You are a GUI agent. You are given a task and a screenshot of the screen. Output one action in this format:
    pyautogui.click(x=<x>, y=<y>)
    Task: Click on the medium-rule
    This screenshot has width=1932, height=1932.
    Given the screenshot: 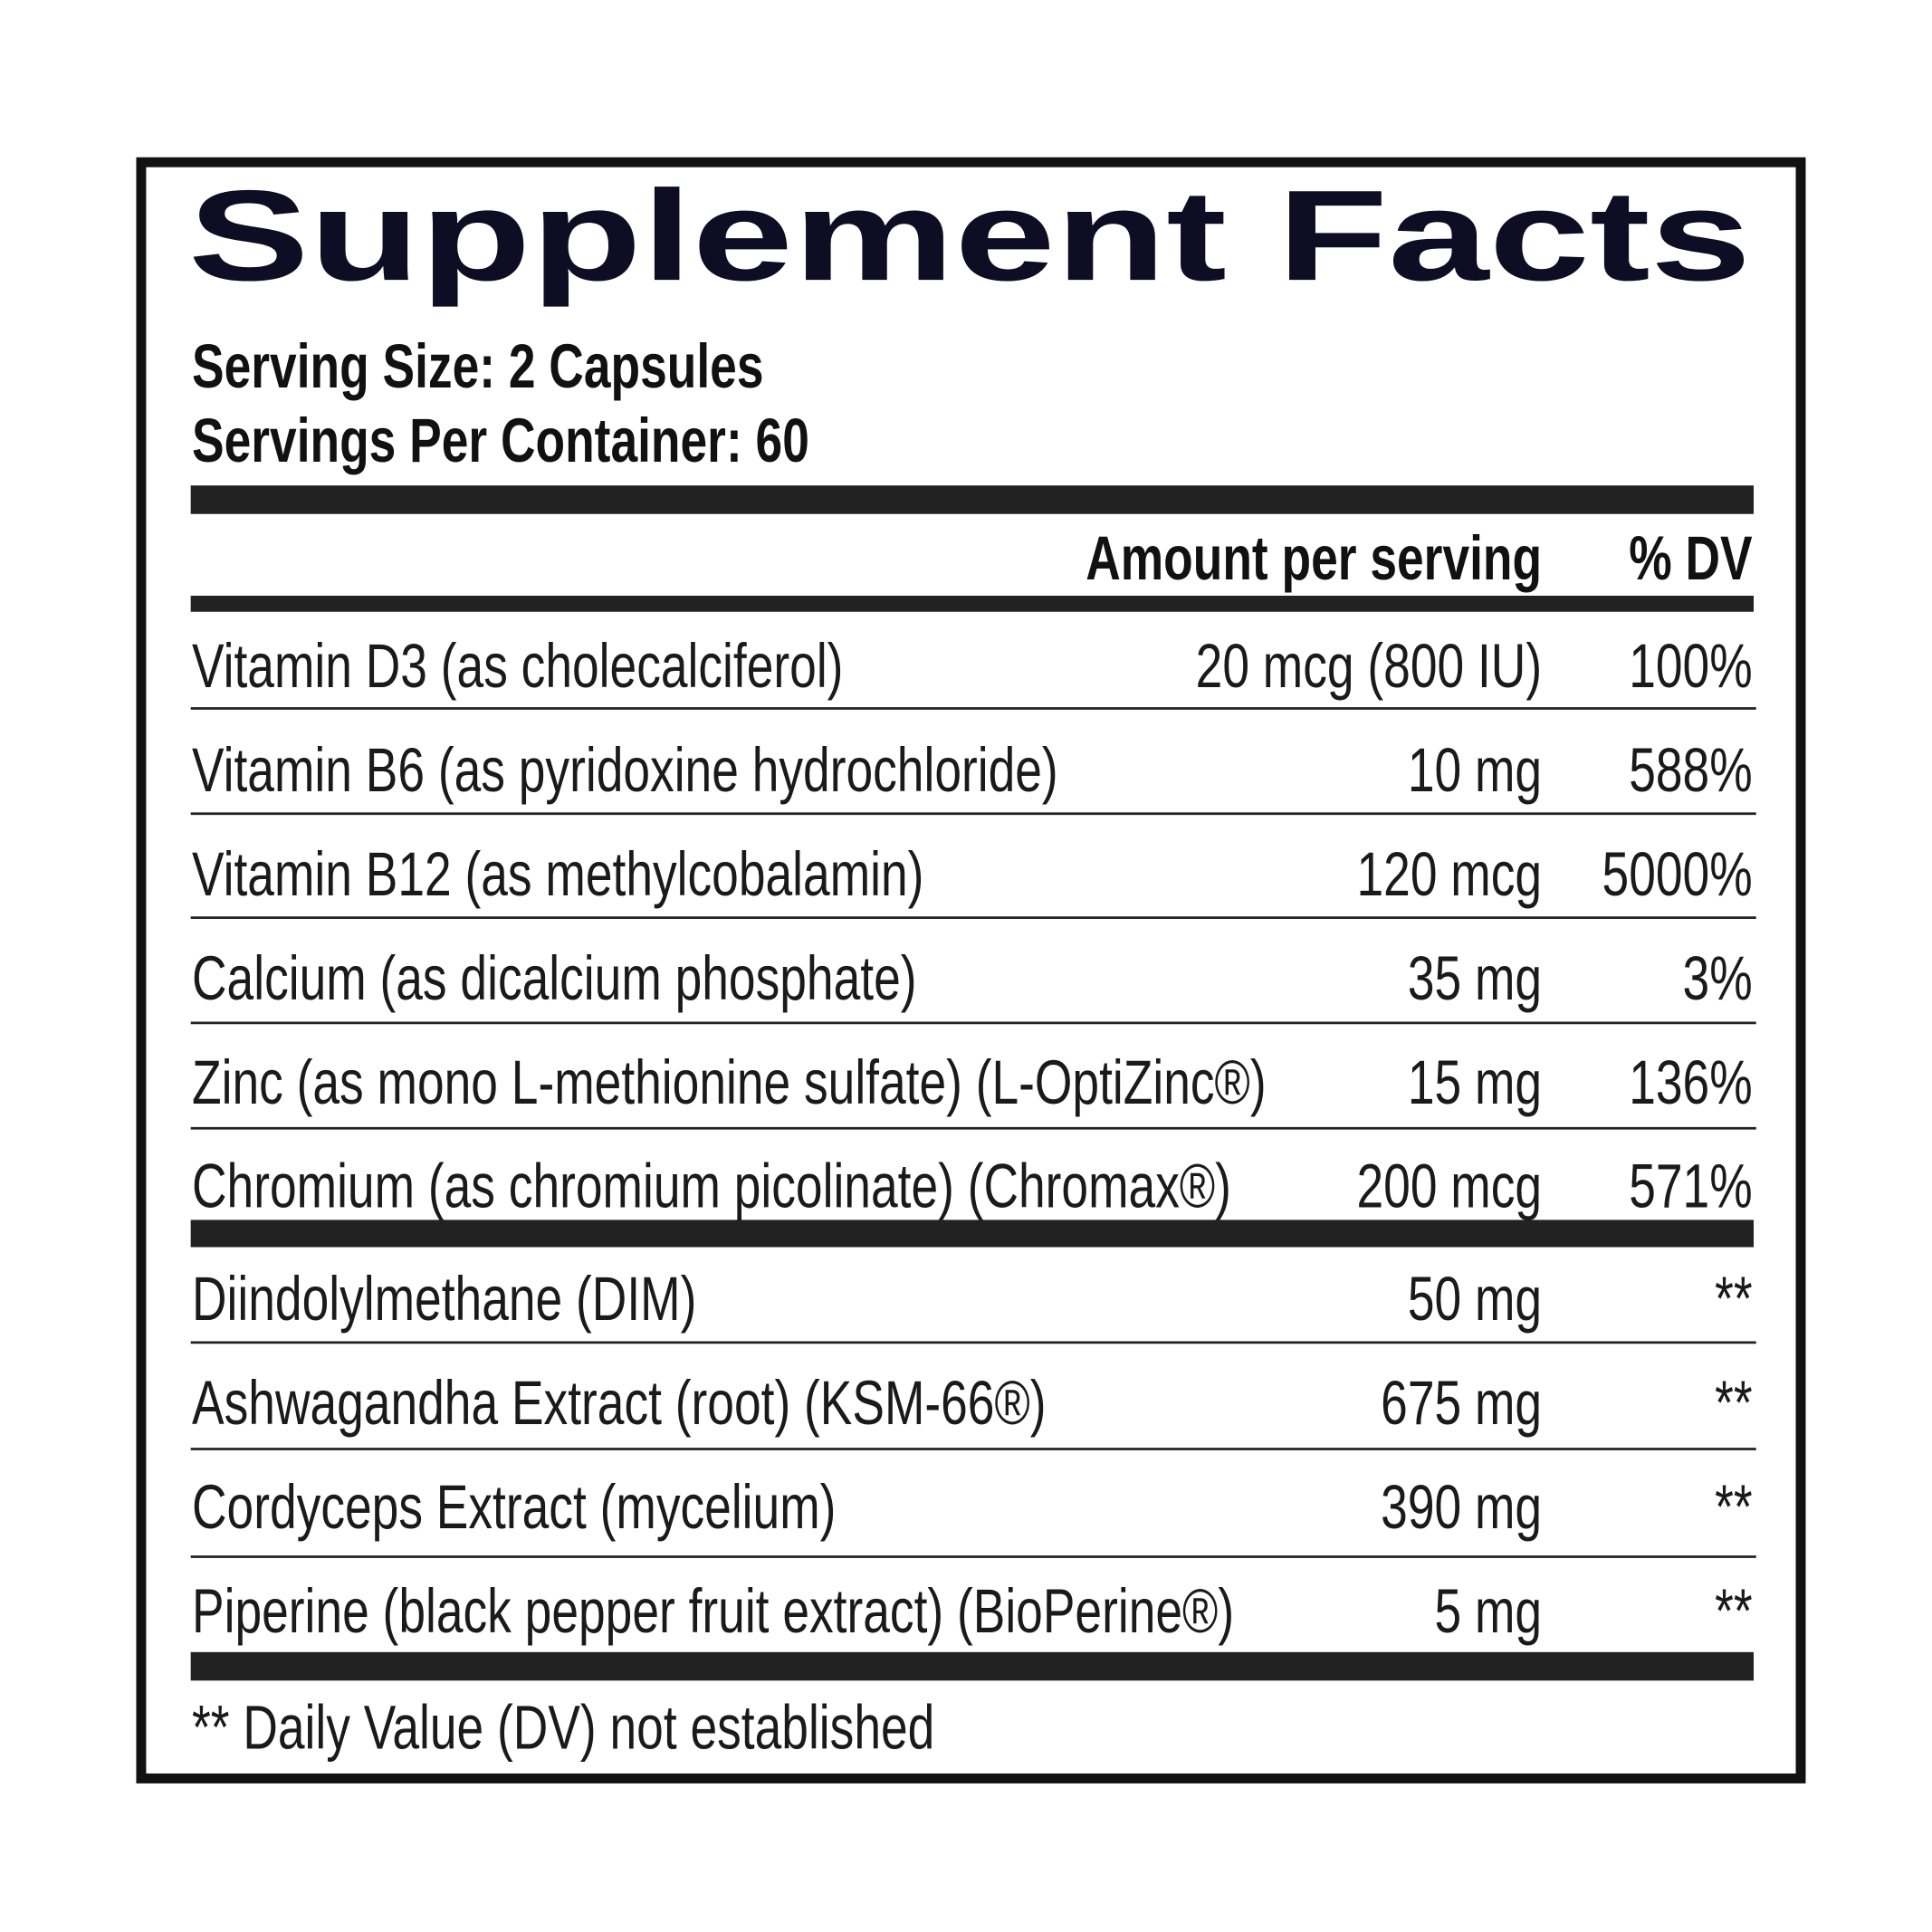 What is the action you would take?
    pyautogui.click(x=972, y=603)
    